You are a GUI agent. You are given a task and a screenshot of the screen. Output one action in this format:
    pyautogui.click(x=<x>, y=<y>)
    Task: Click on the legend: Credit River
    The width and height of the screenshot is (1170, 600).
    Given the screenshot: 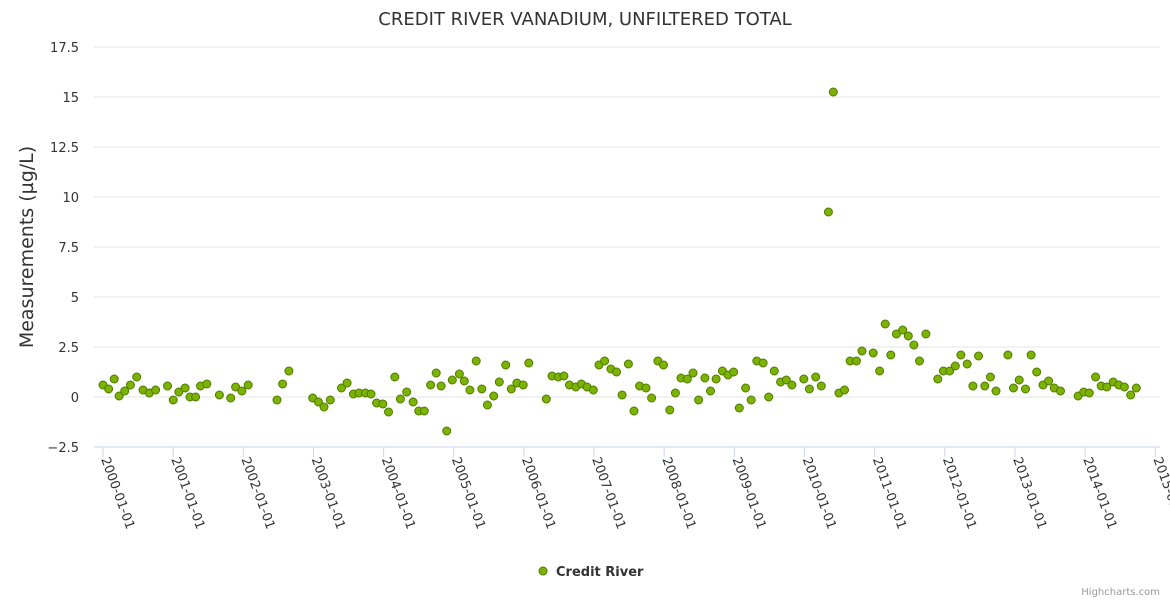 What is the action you would take?
    pyautogui.click(x=591, y=572)
    